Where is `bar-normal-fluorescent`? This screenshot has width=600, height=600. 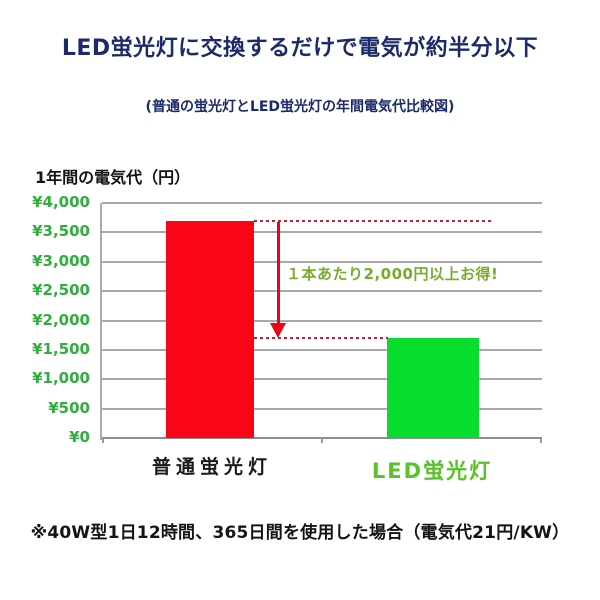
bar-normal-fluorescent is located at coordinates (210, 329).